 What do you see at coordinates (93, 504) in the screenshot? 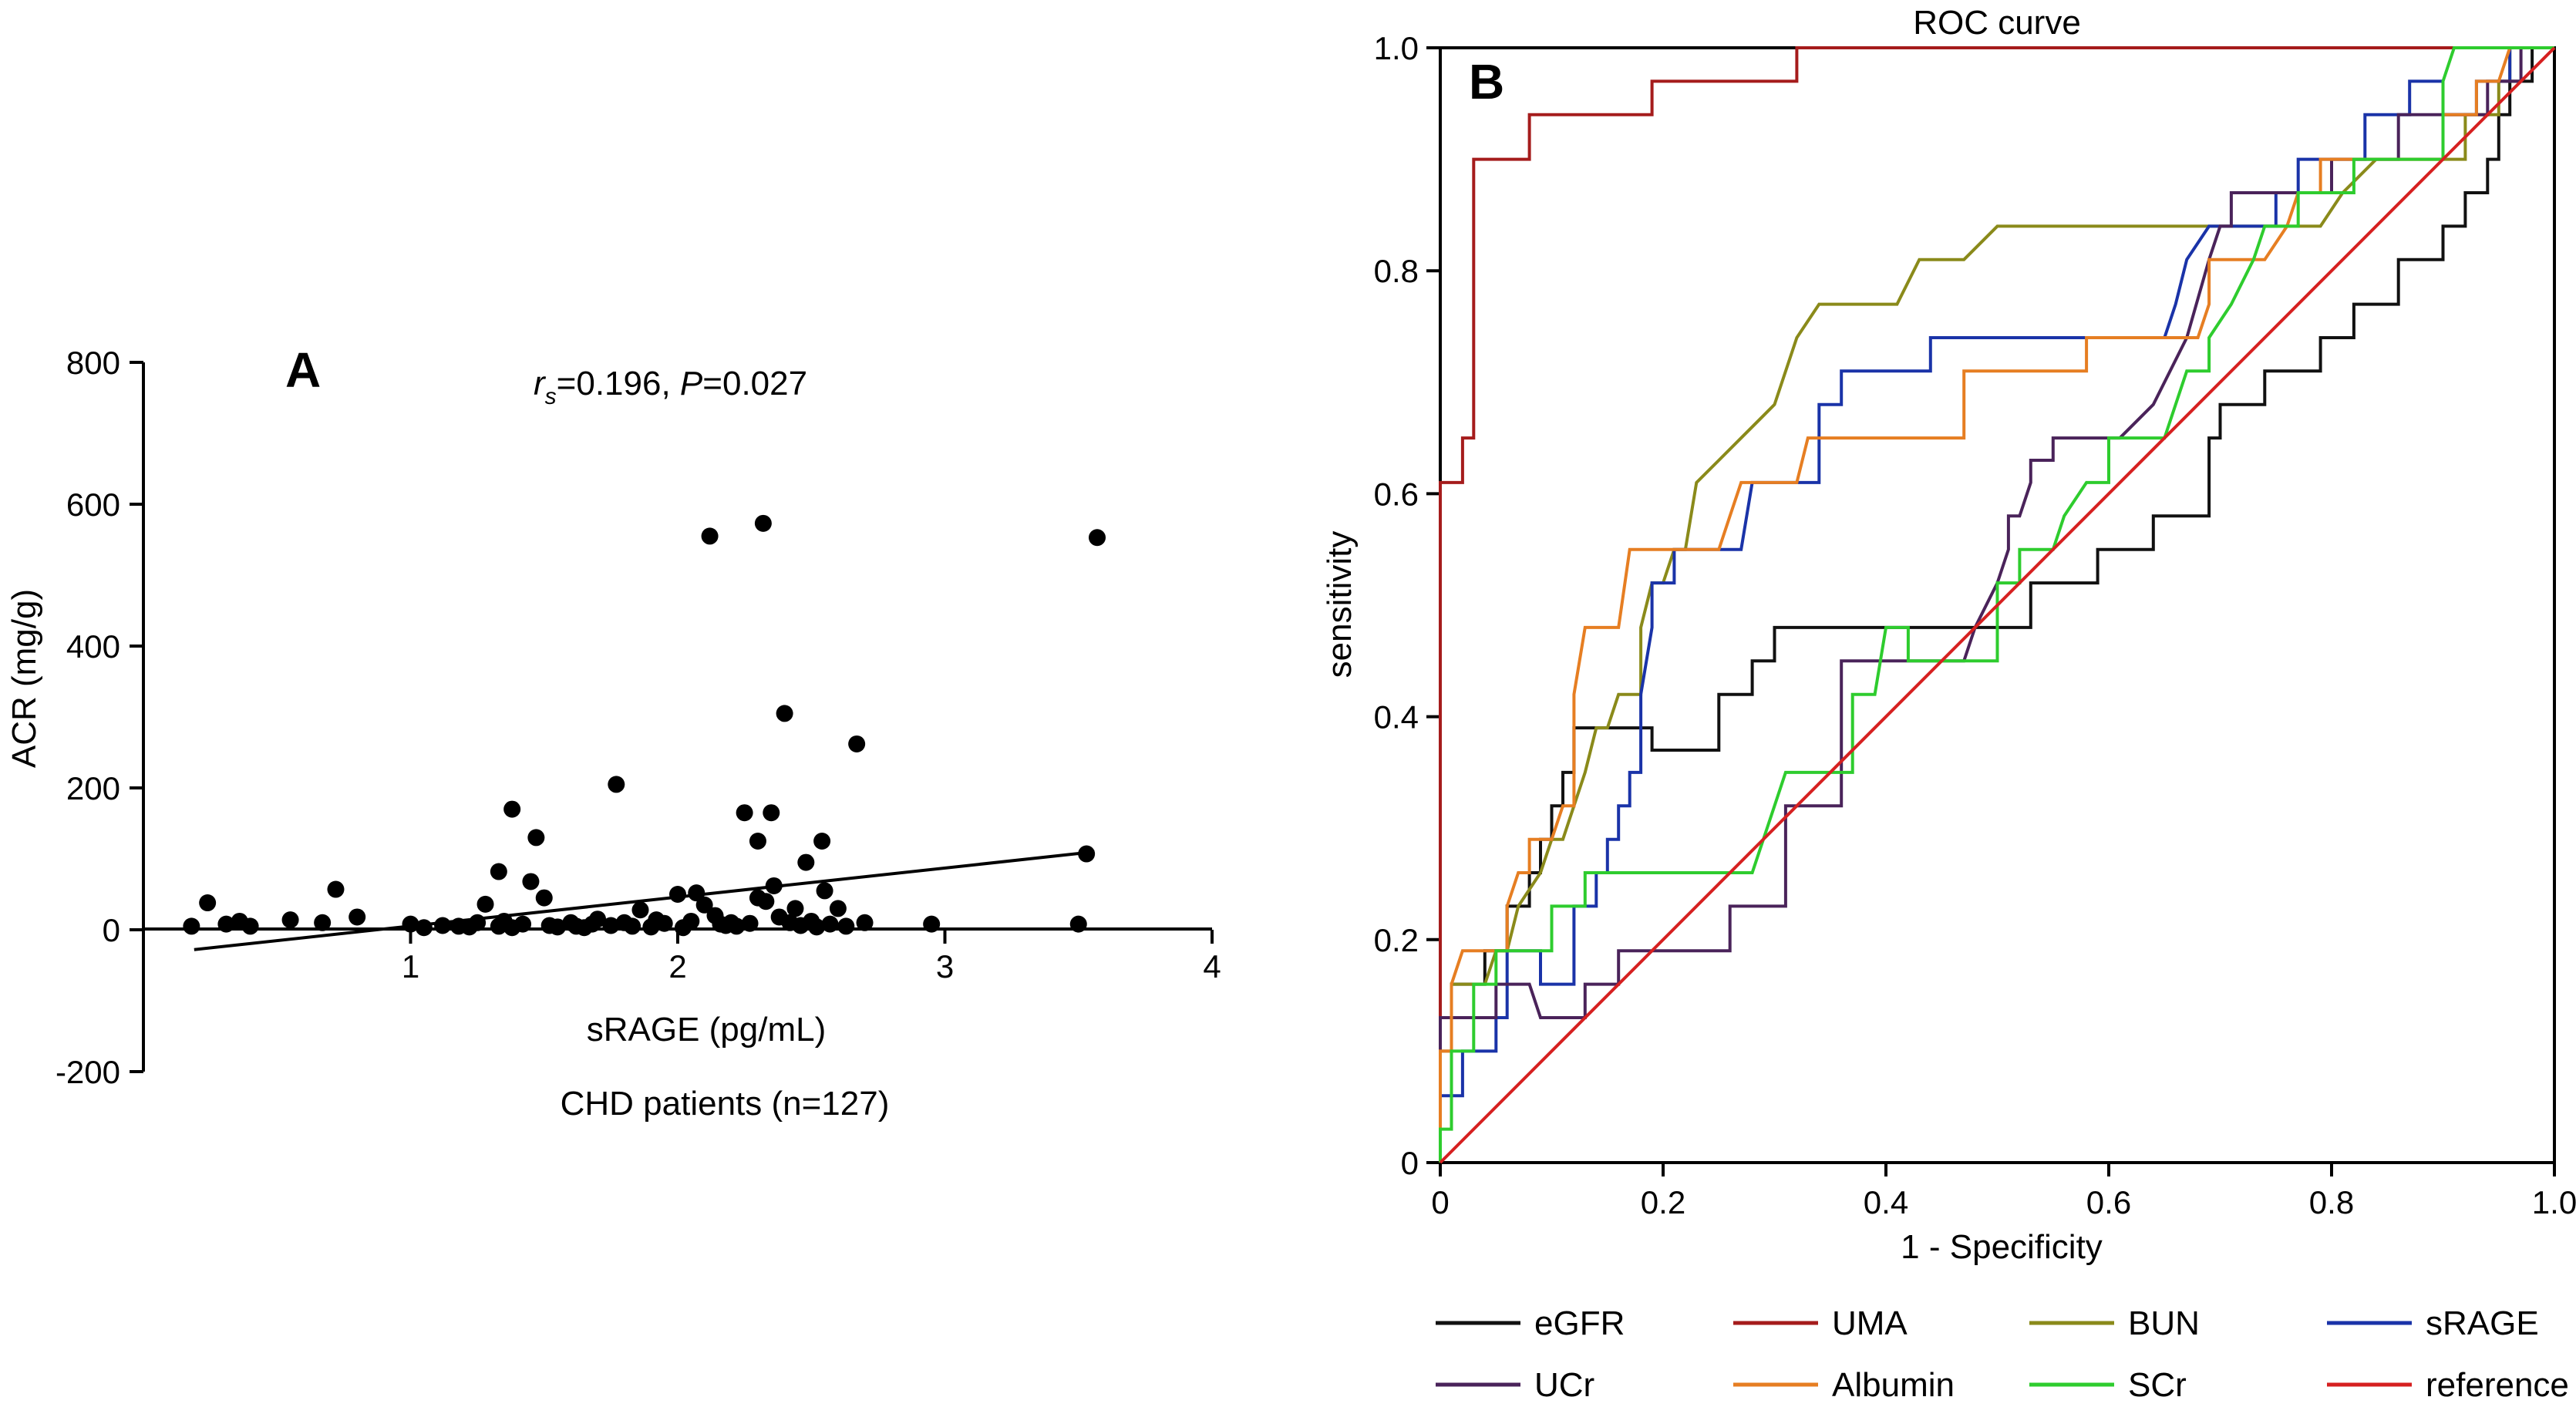
I see `y-tick-label: 600` at bounding box center [93, 504].